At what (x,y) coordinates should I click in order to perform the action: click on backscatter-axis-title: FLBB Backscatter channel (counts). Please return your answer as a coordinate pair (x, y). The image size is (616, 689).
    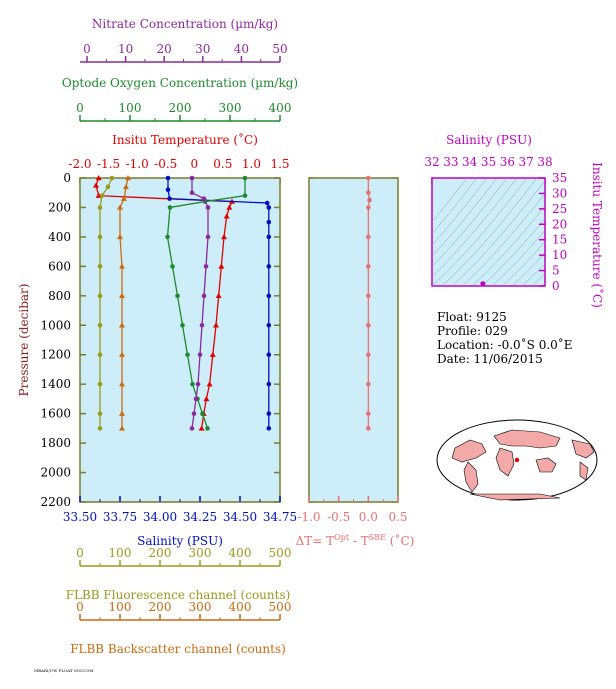
    Looking at the image, I should click on (178, 649).